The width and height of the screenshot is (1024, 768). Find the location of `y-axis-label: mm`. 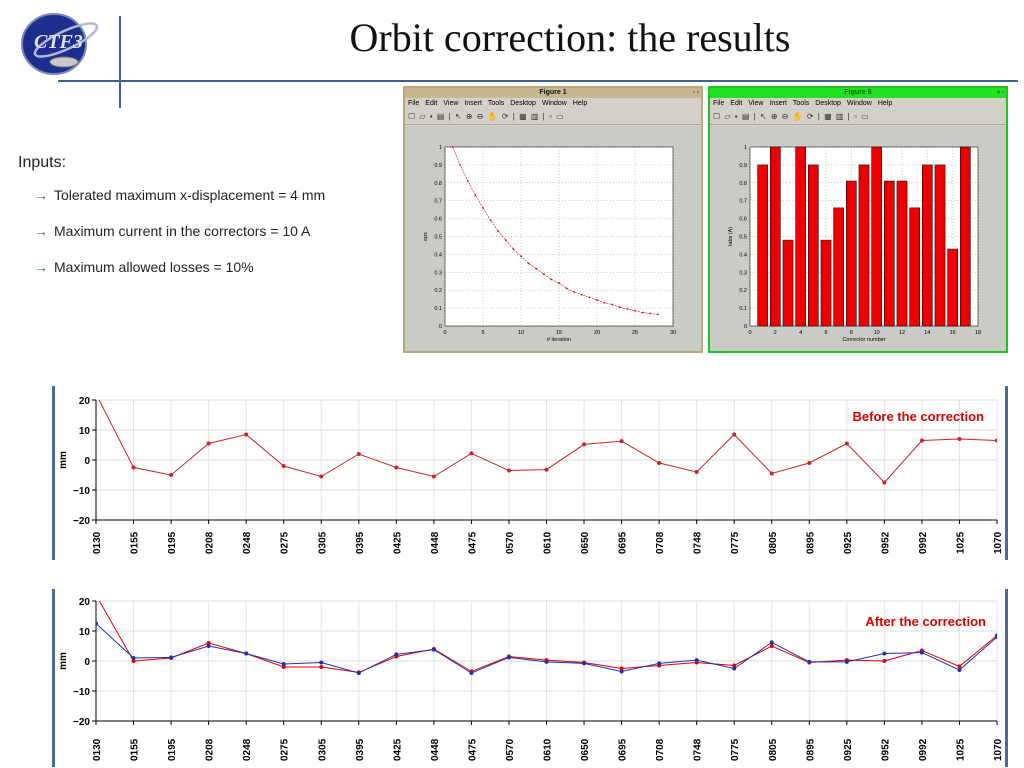

y-axis-label: mm is located at coordinates (63, 661).